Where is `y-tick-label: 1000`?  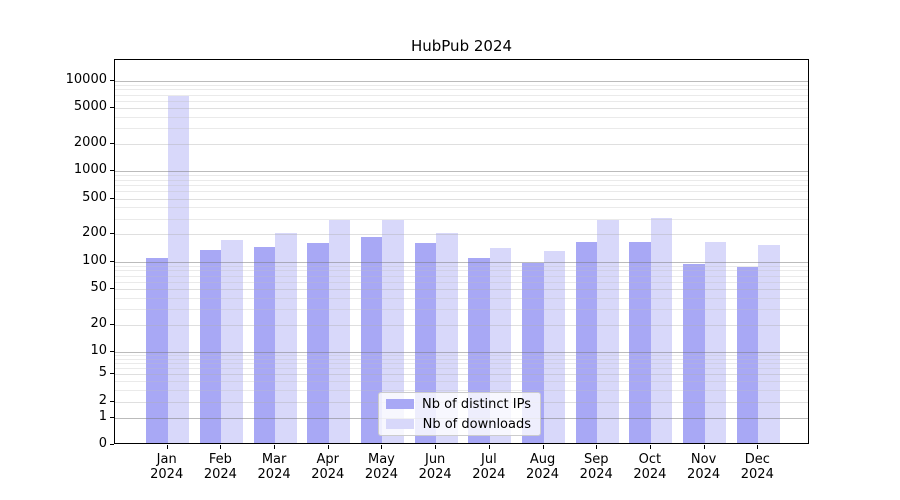 y-tick-label: 1000 is located at coordinates (90, 170).